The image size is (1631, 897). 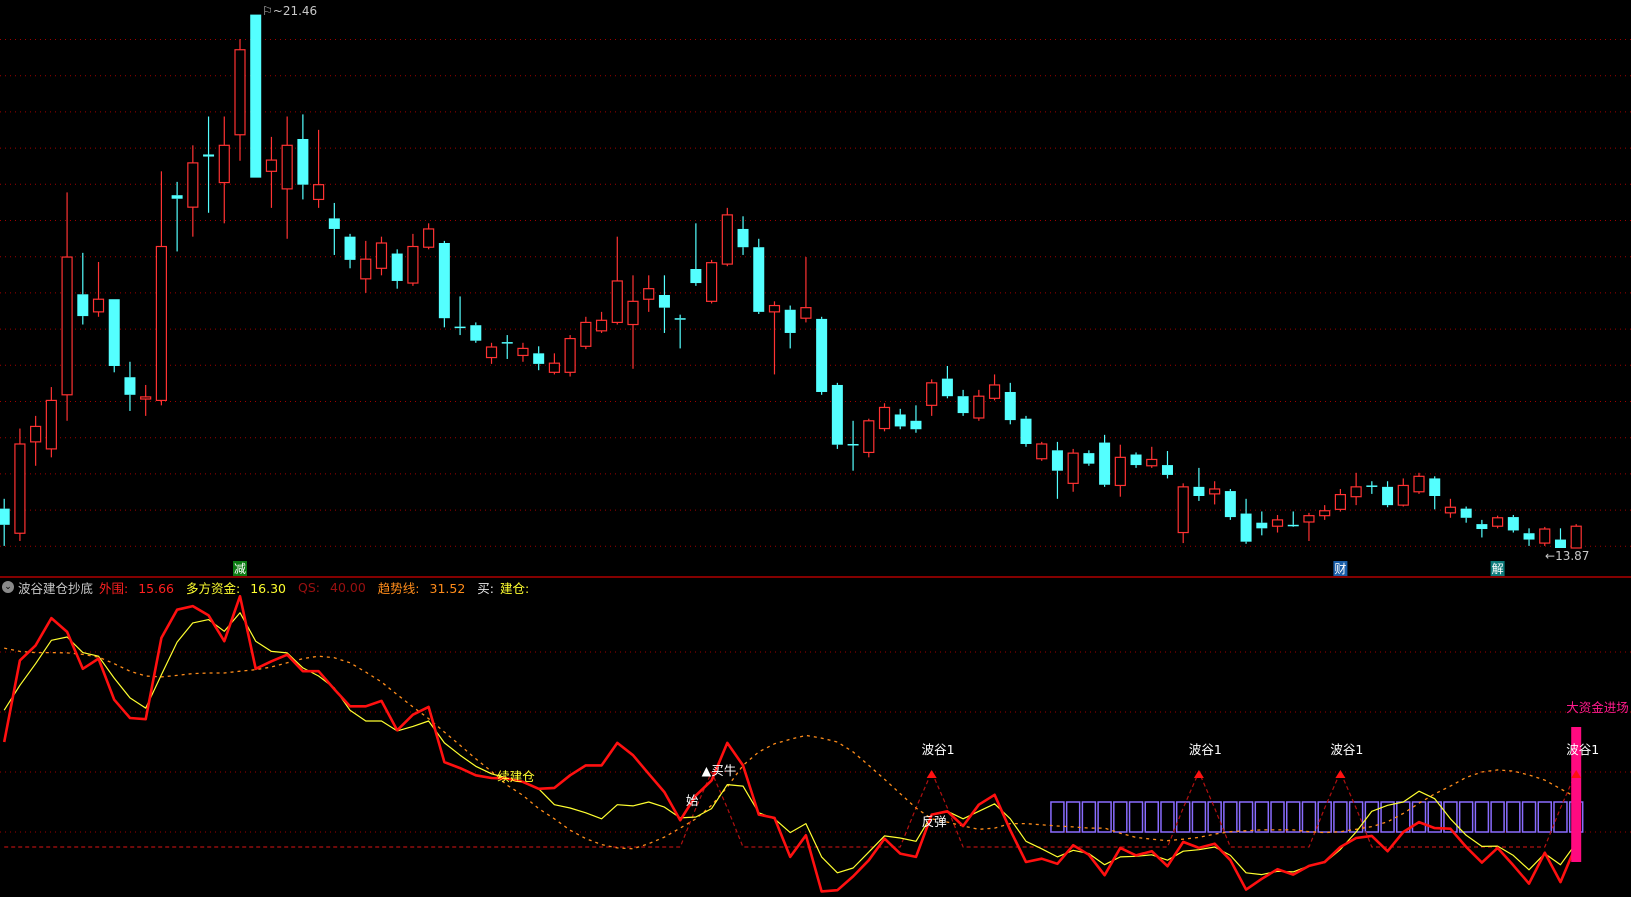 What do you see at coordinates (1567, 556) in the screenshot?
I see `min-price-label: ←13.87` at bounding box center [1567, 556].